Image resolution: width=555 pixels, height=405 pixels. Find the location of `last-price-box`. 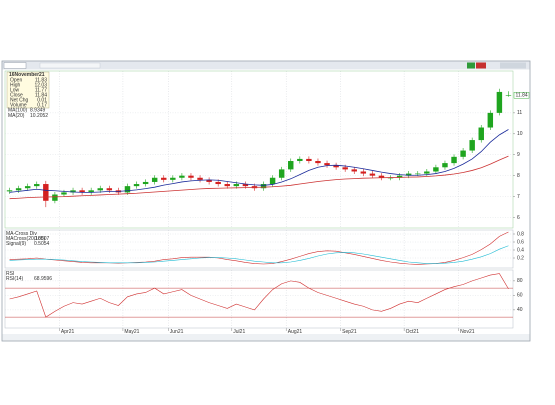

last-price-box is located at coordinates (521, 95).